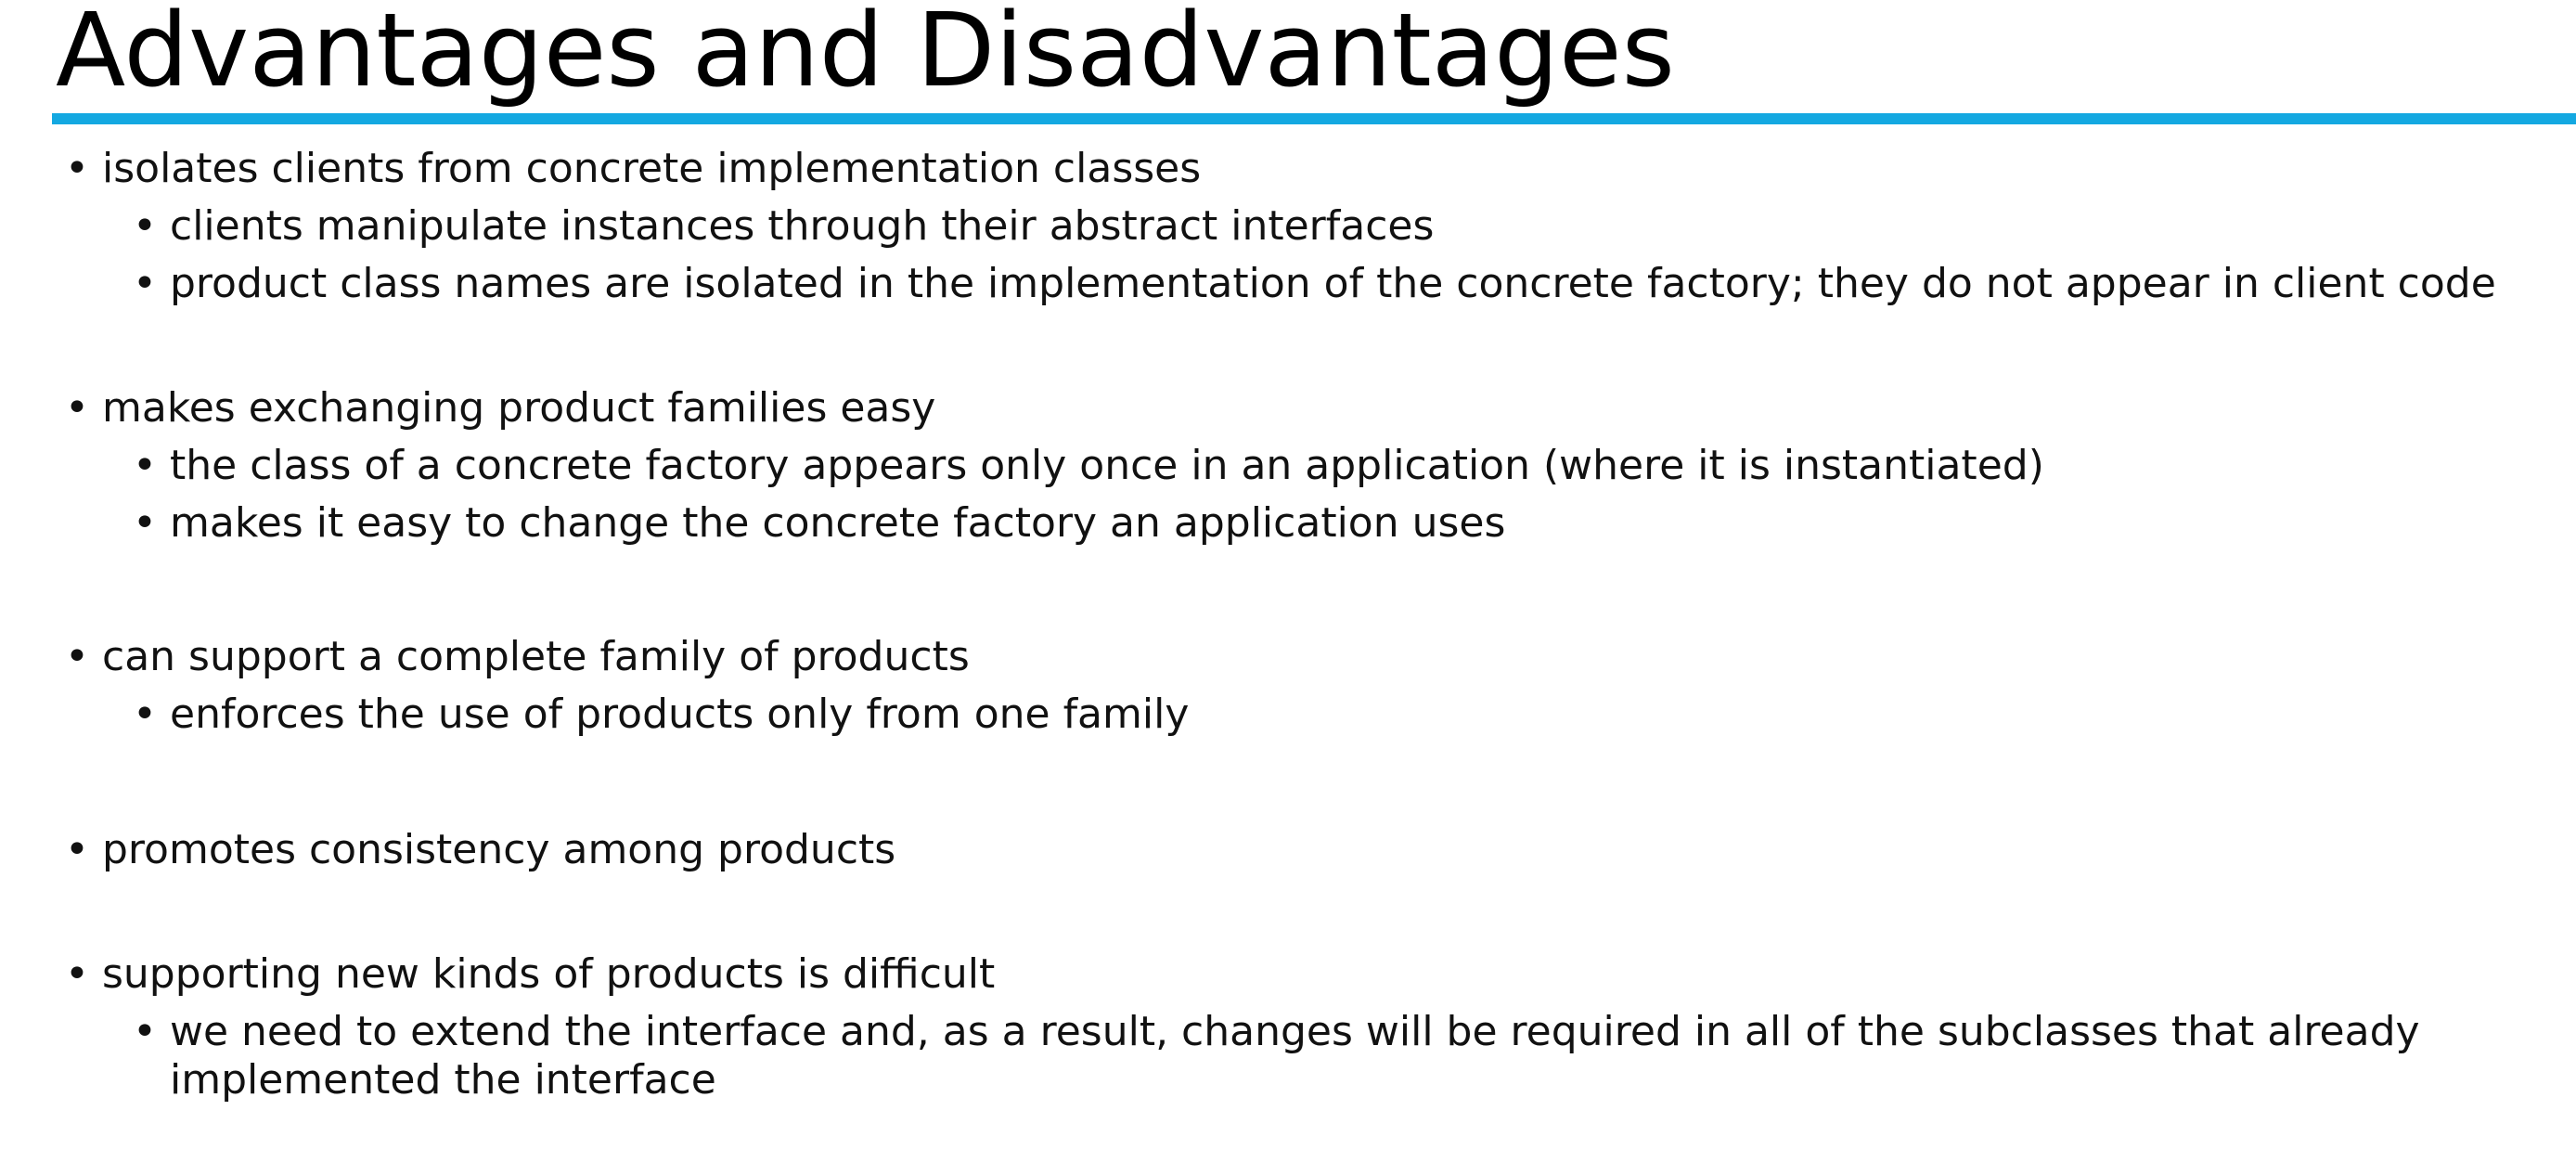  I want to click on bullet-text: promotes consistency among products, so click(499, 850).